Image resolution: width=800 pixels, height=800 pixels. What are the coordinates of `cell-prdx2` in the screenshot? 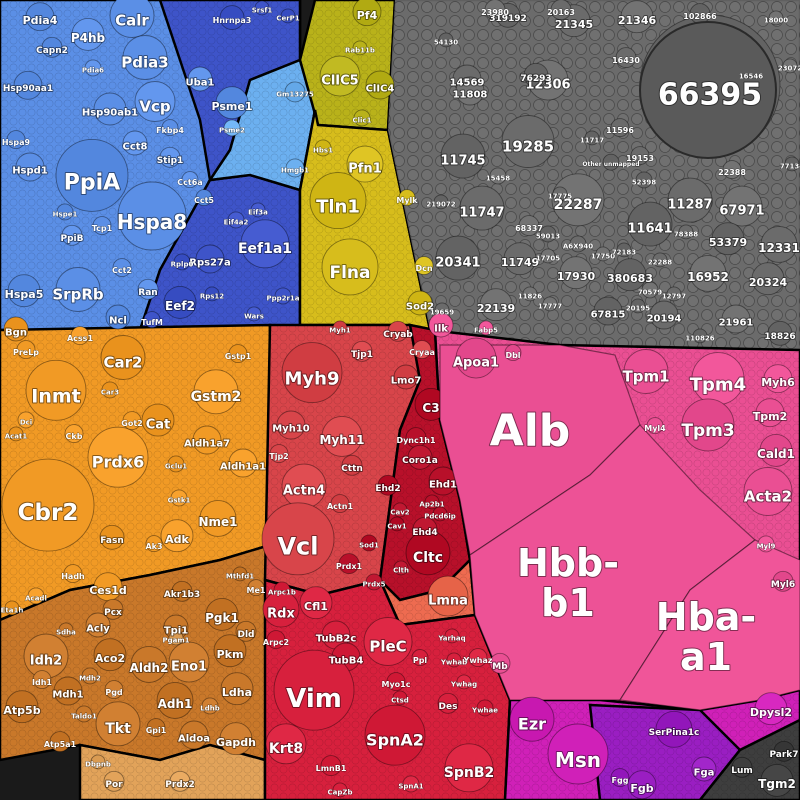 It's located at (180, 781).